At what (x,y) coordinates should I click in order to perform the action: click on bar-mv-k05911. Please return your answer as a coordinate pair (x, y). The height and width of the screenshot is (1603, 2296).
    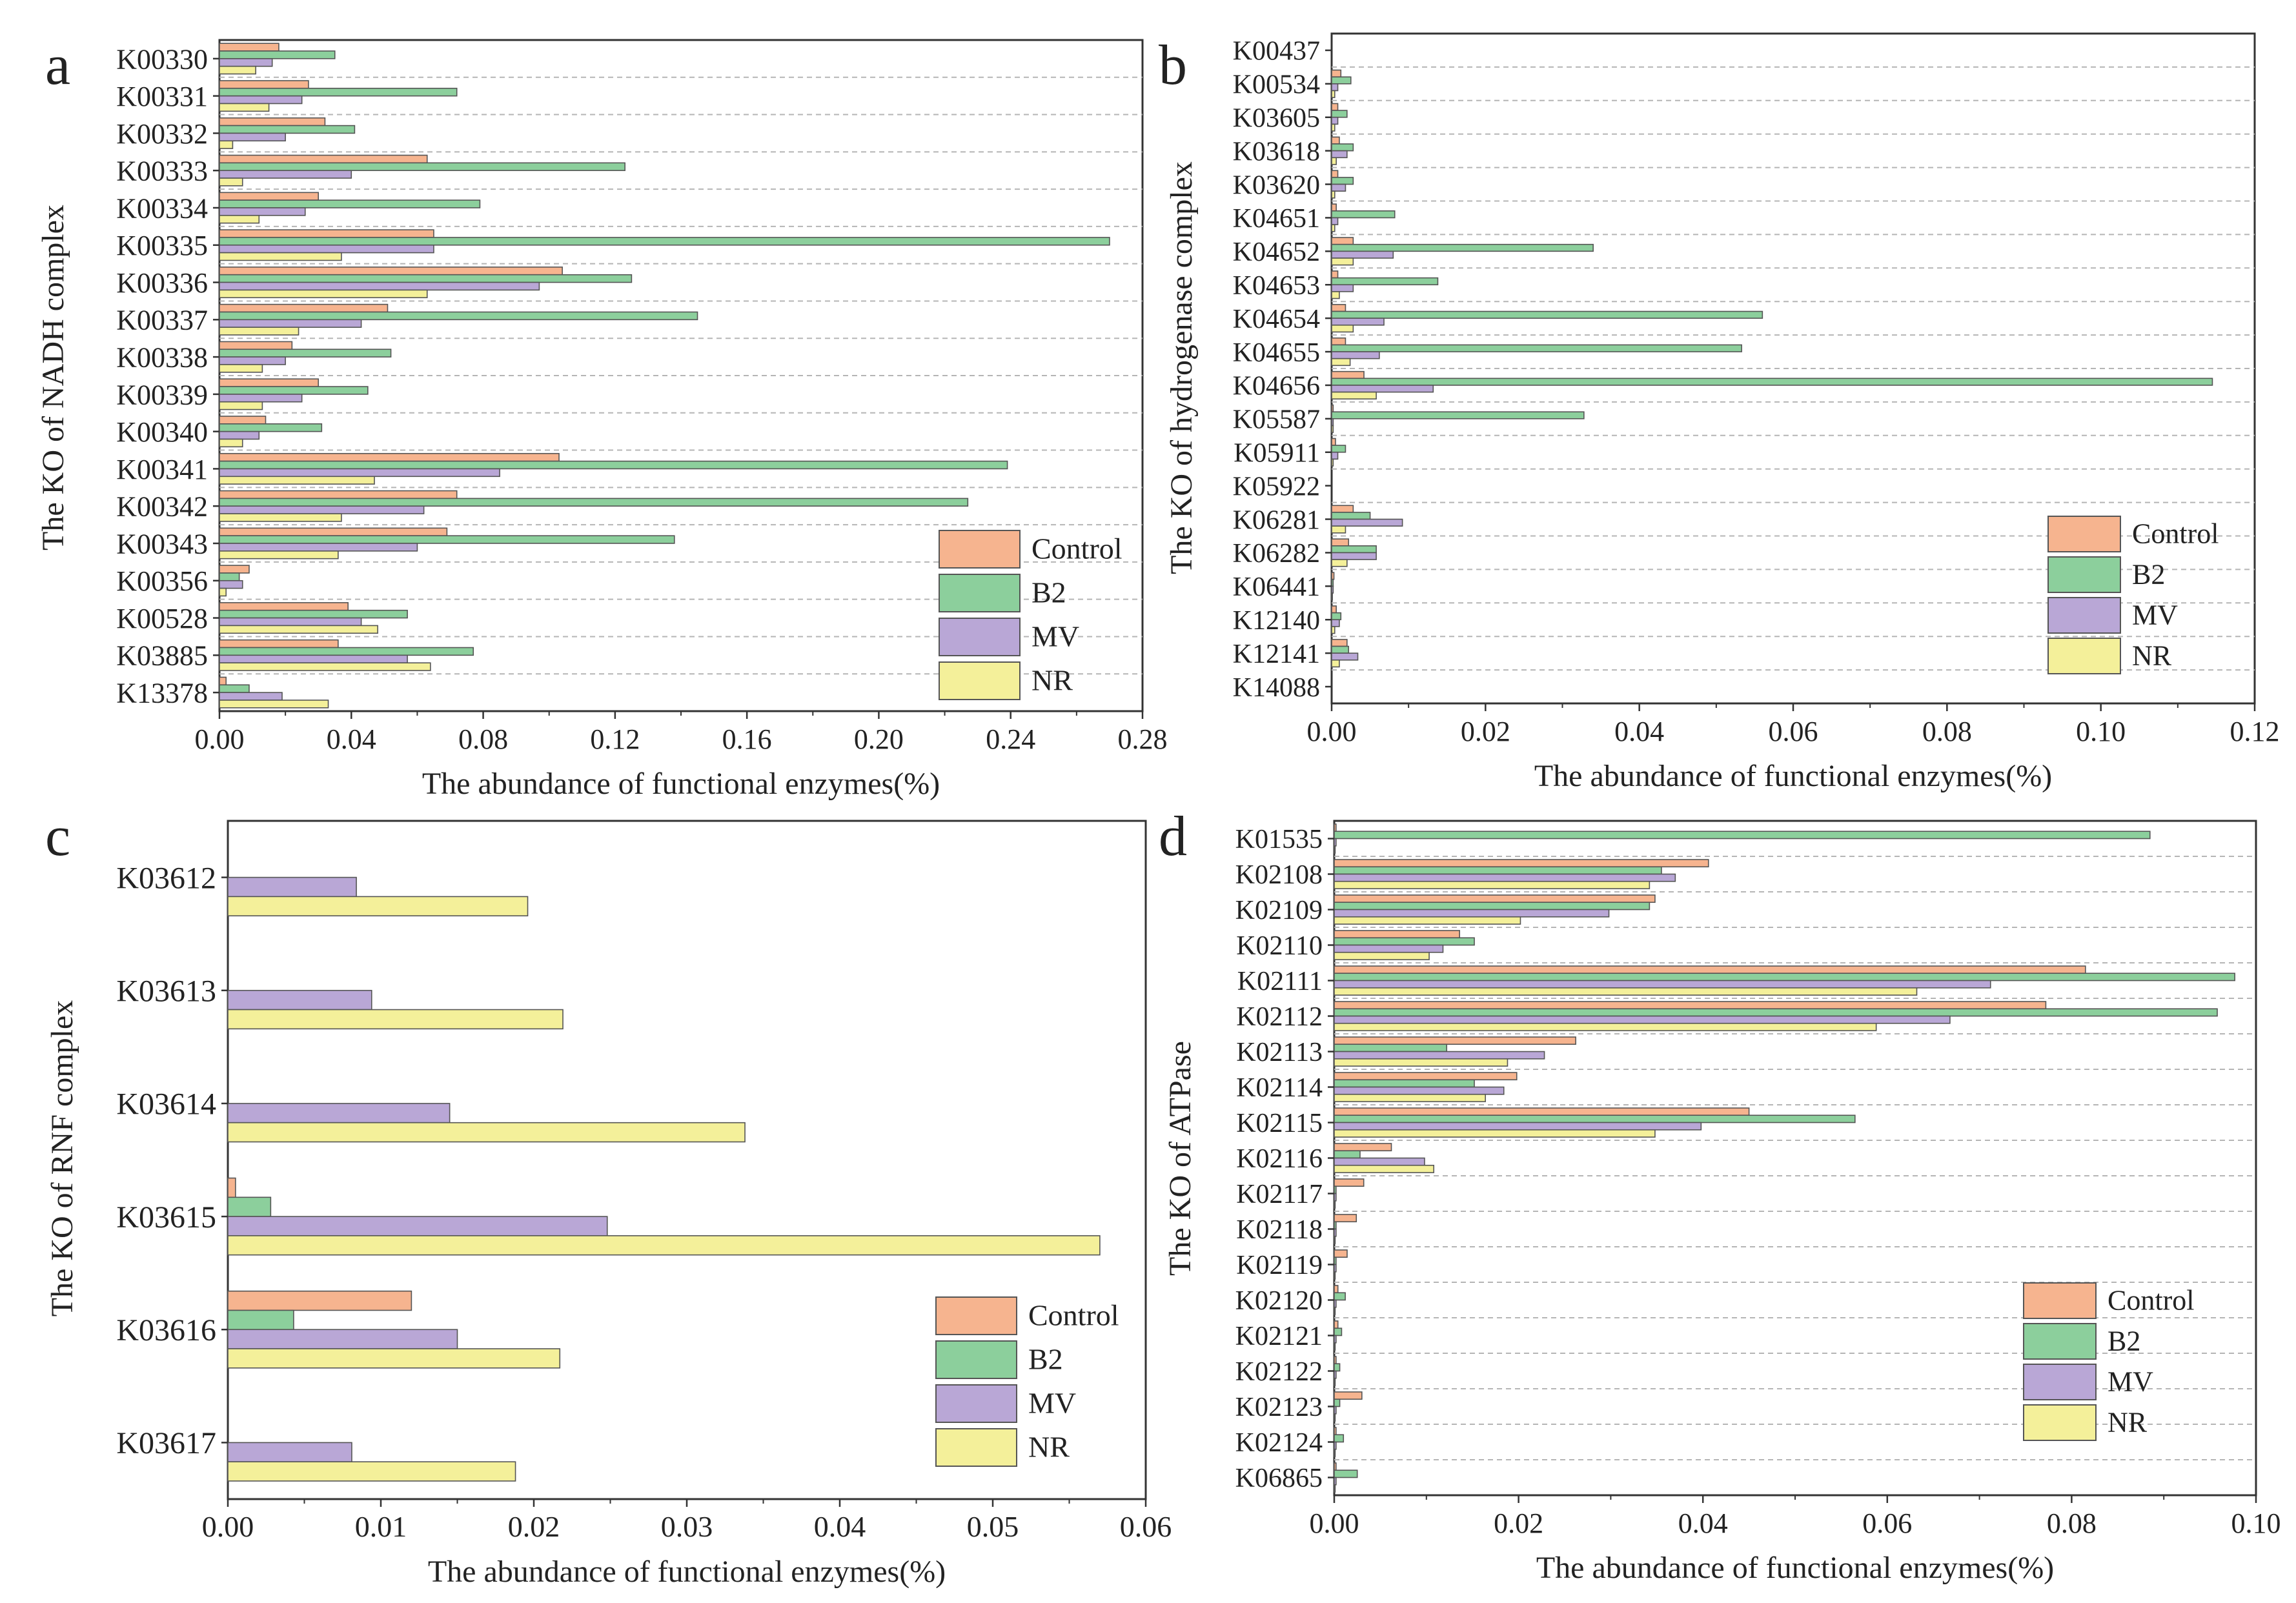
    Looking at the image, I should click on (1335, 455).